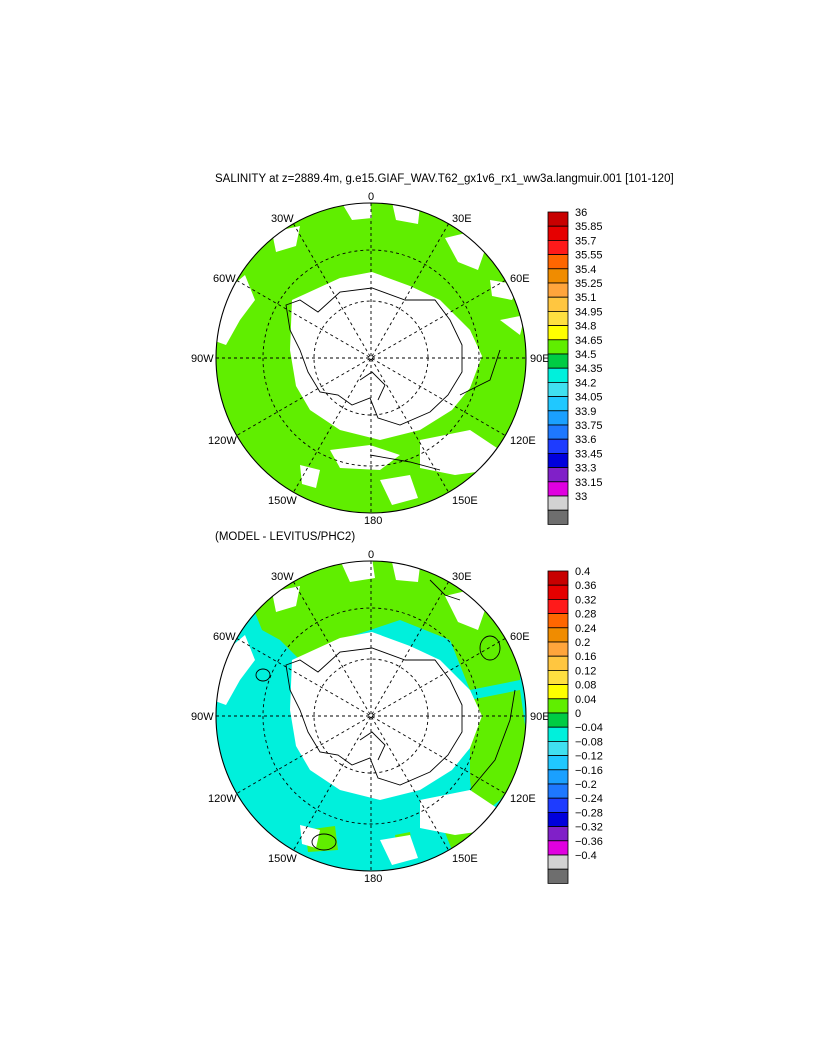 This screenshot has height=1055, width=818. What do you see at coordinates (222, 441) in the screenshot?
I see `top-label-lon-120w: 120W` at bounding box center [222, 441].